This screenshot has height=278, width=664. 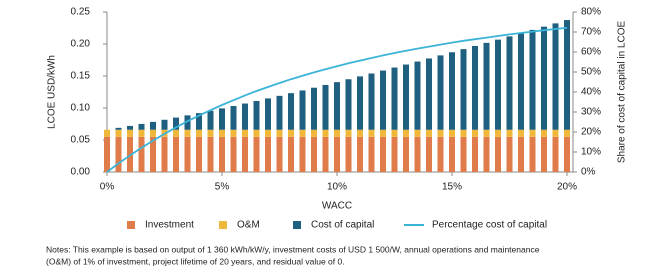 I want to click on x-axis-title: WACC, so click(x=337, y=206).